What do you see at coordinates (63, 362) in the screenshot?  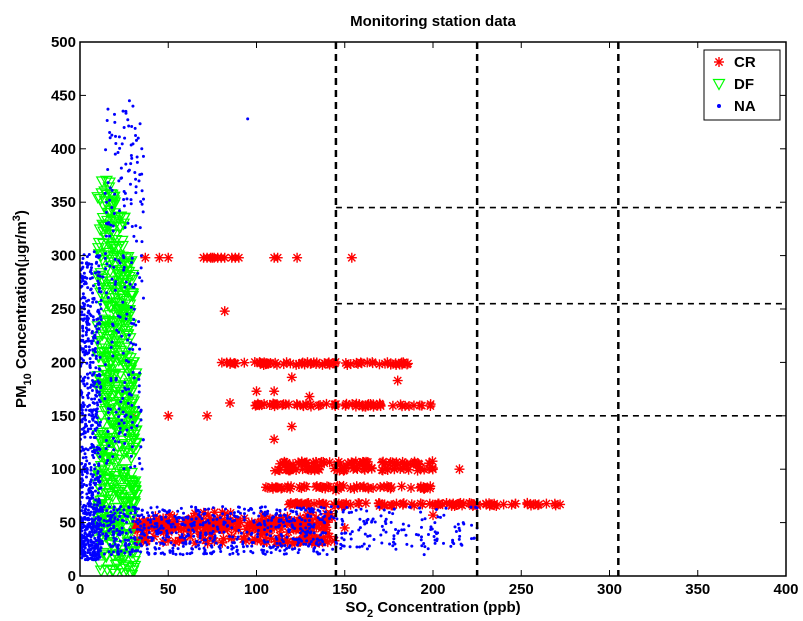 I see `y-tick-label: 200` at bounding box center [63, 362].